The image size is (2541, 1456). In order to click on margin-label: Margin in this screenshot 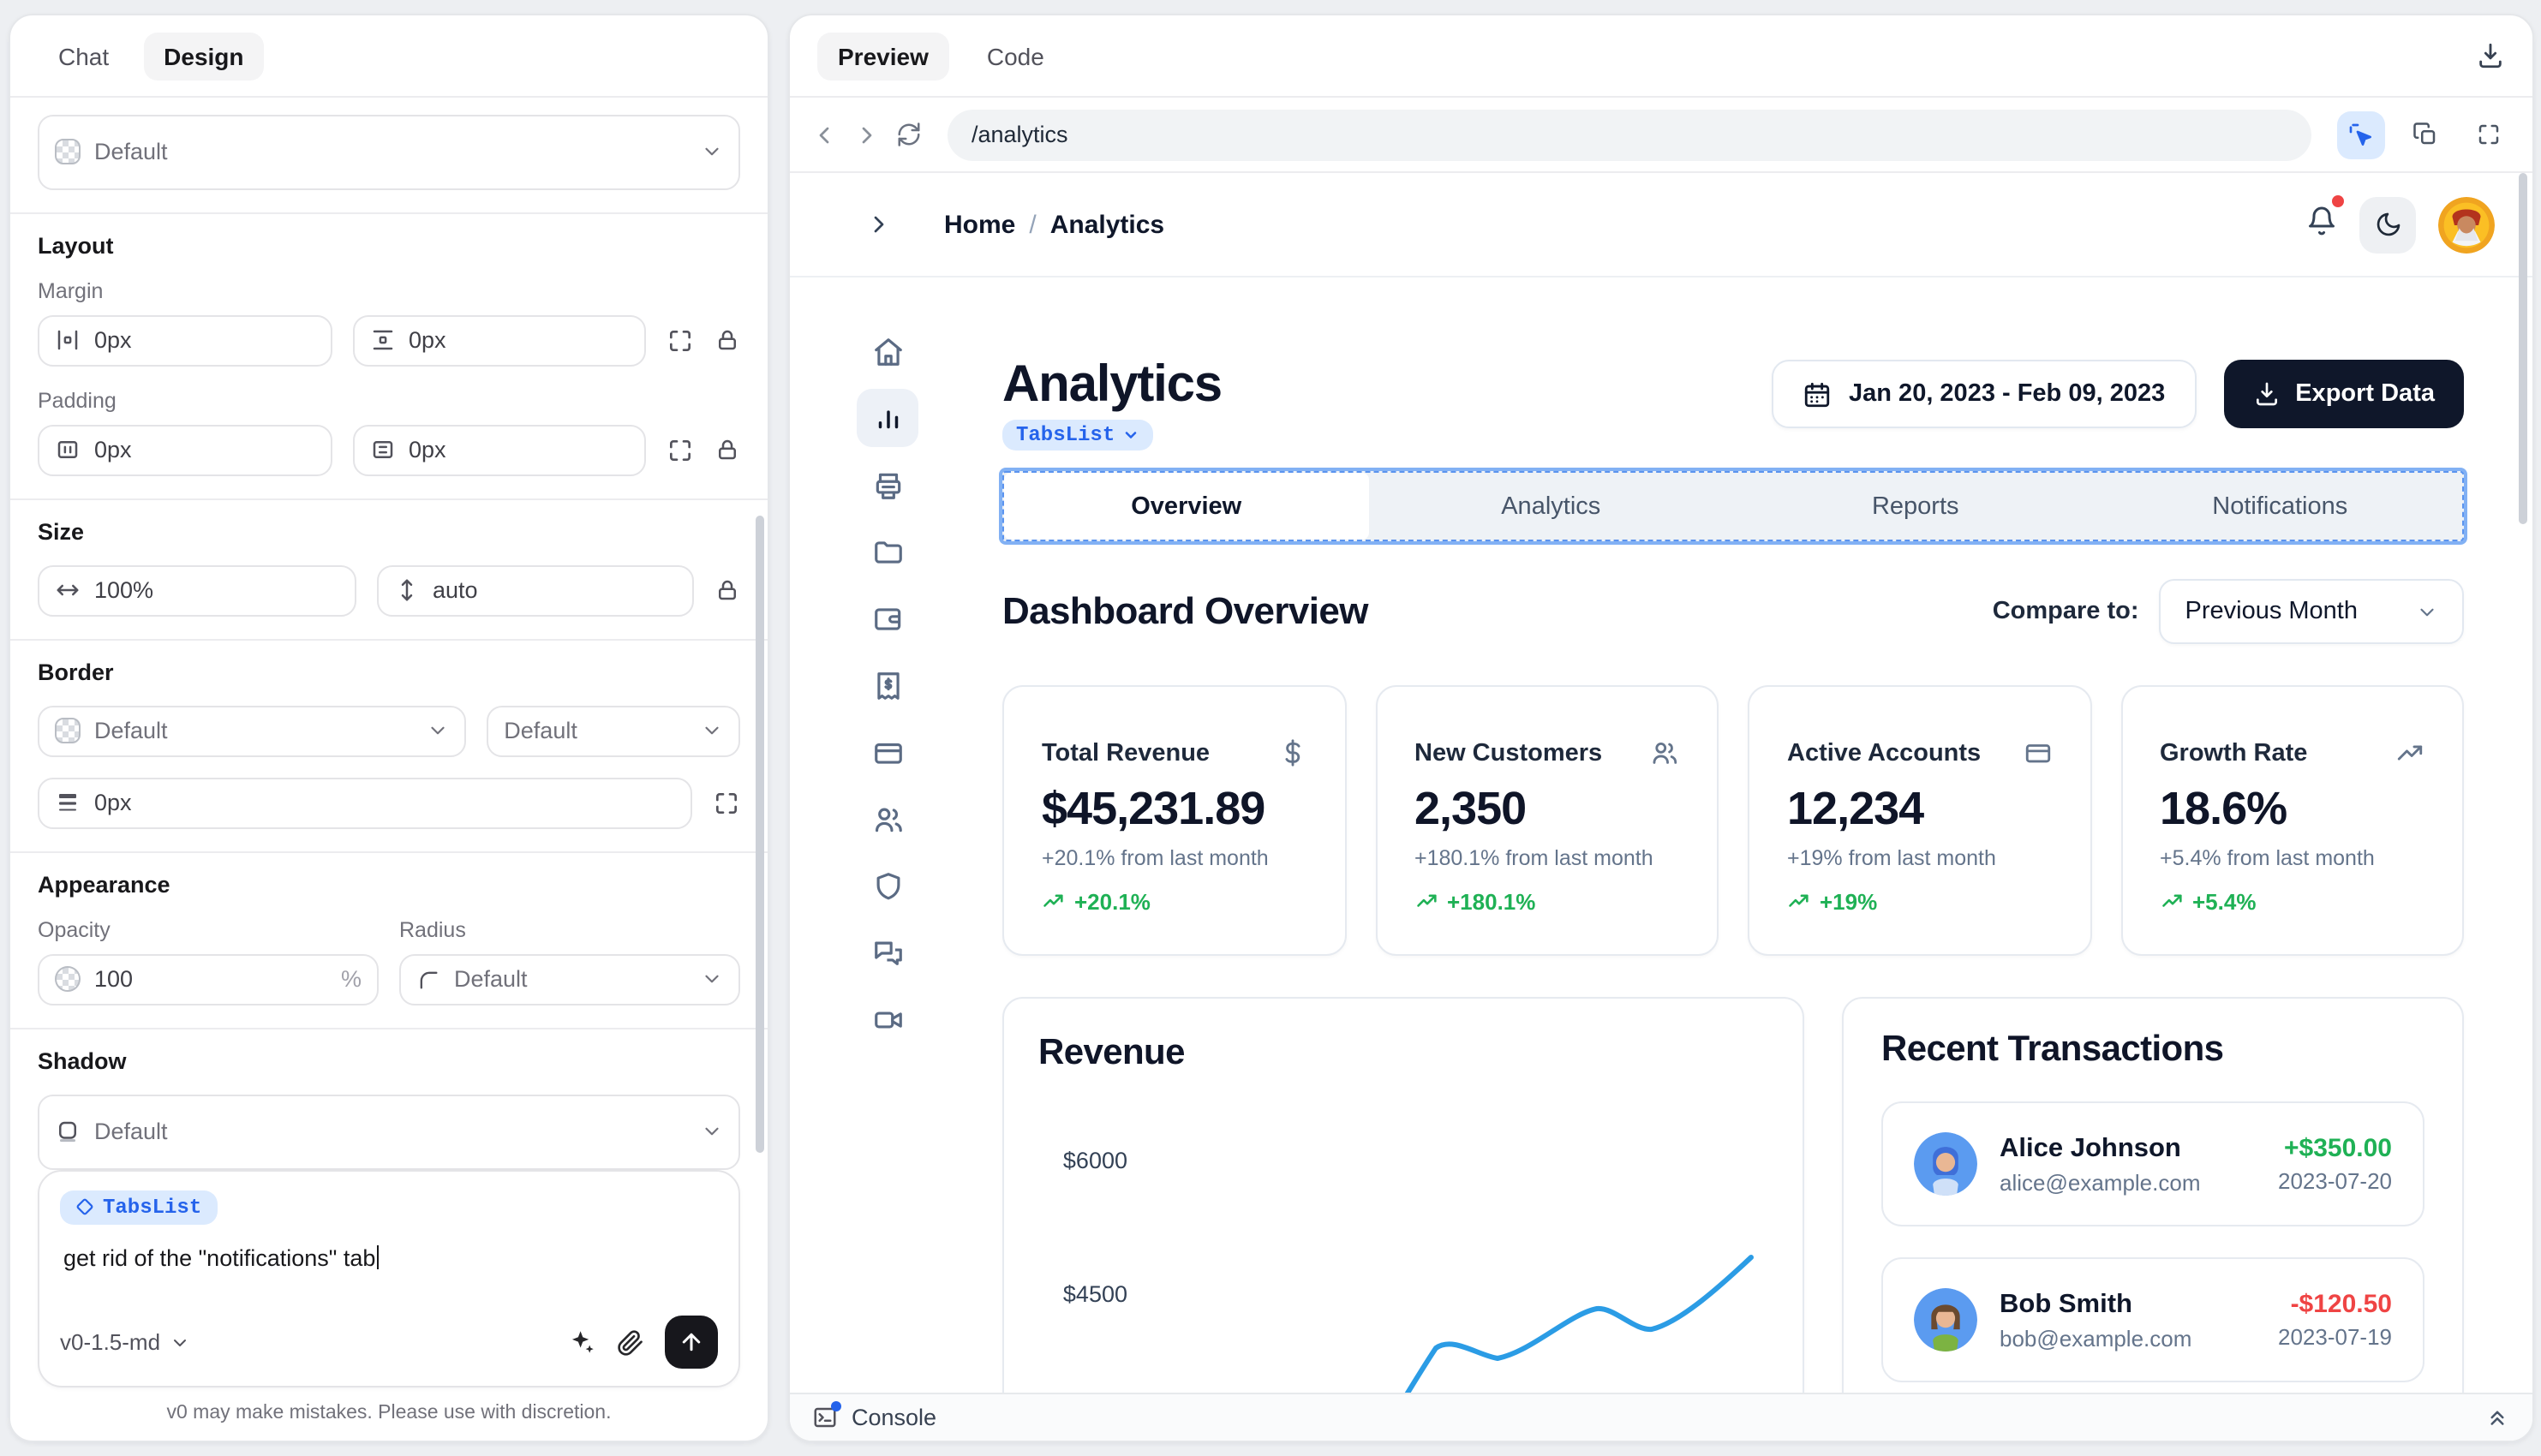, I will do `click(71, 290)`.